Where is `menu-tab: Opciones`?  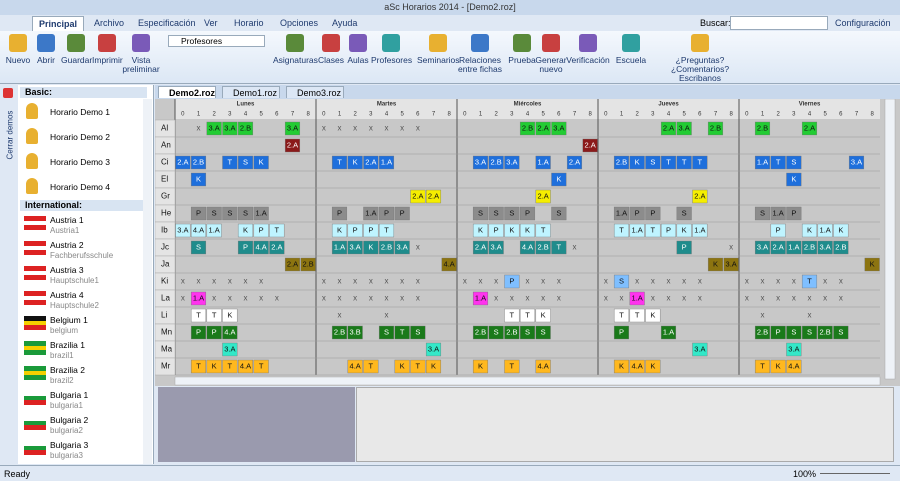
menu-tab: Opciones is located at coordinates (299, 23).